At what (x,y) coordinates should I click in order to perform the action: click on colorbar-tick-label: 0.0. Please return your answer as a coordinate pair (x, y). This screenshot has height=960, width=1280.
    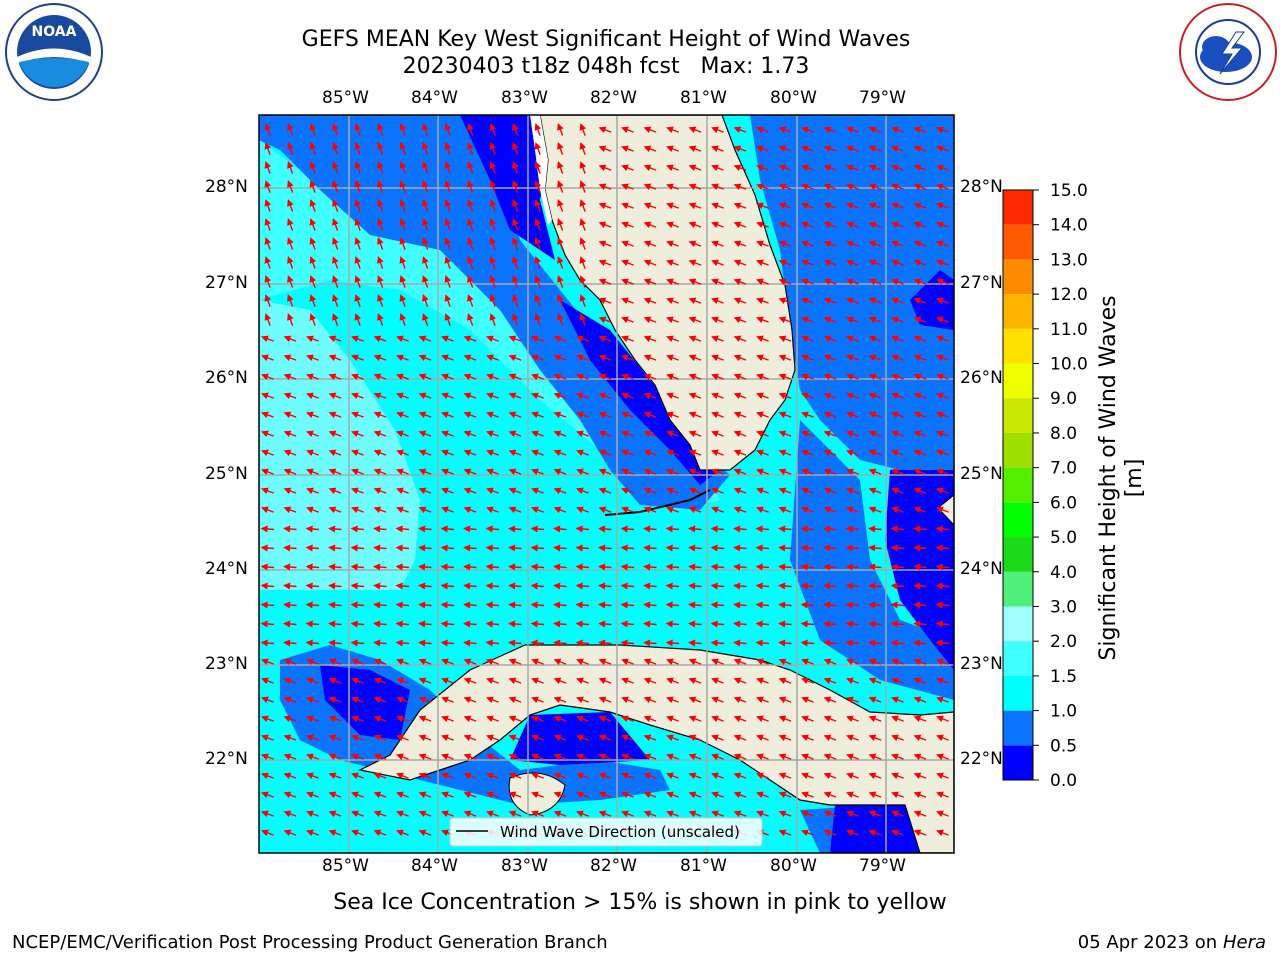
    Looking at the image, I should click on (1063, 780).